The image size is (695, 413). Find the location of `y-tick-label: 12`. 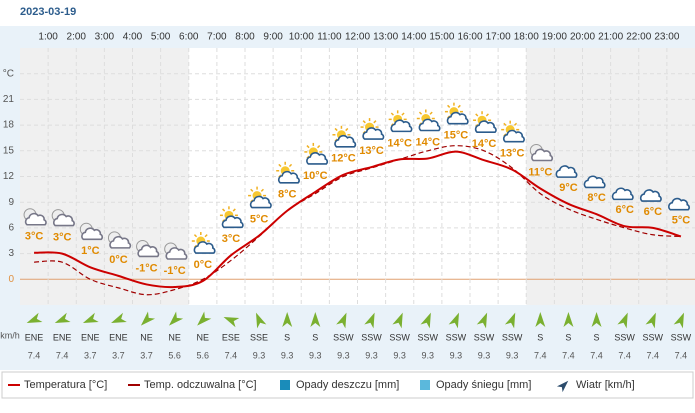

y-tick-label: 12 is located at coordinates (9, 176).